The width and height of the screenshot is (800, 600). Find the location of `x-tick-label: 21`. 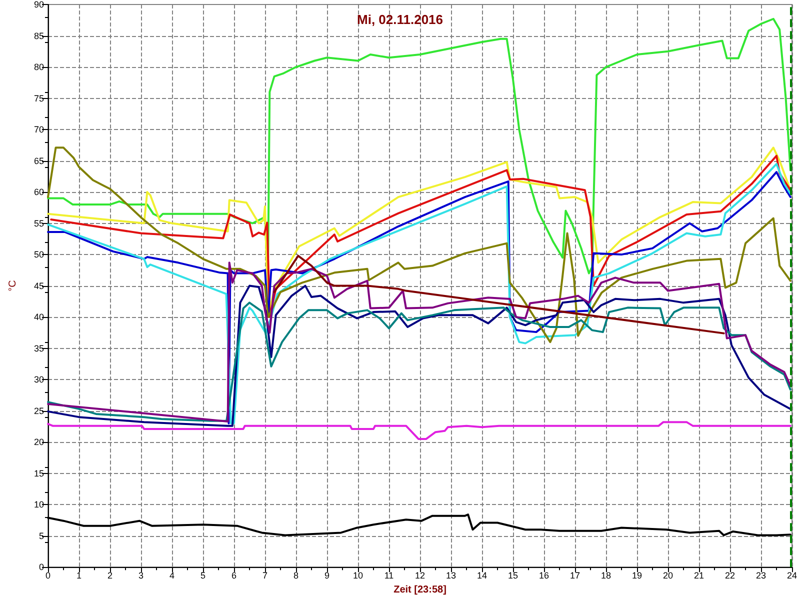

x-tick-label: 21 is located at coordinates (699, 575).